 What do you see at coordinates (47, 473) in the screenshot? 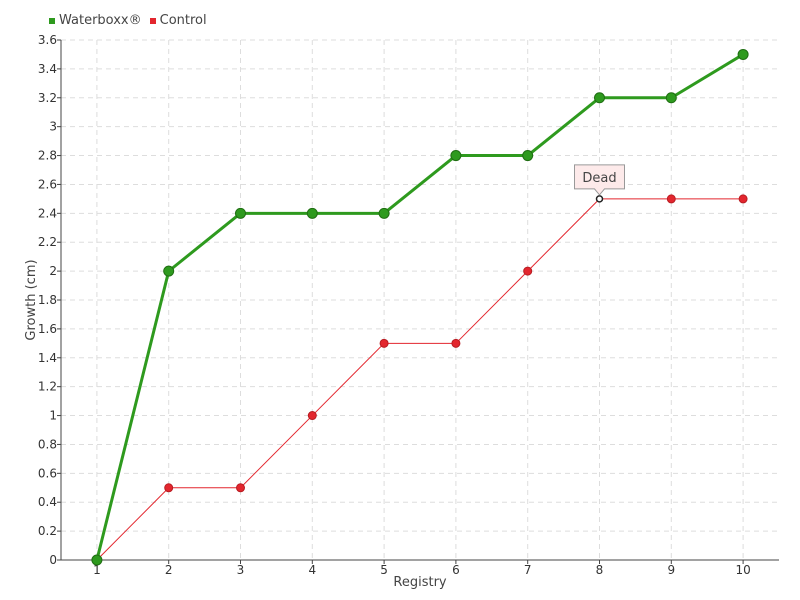
I see `y-tick-label: 0.6` at bounding box center [47, 473].